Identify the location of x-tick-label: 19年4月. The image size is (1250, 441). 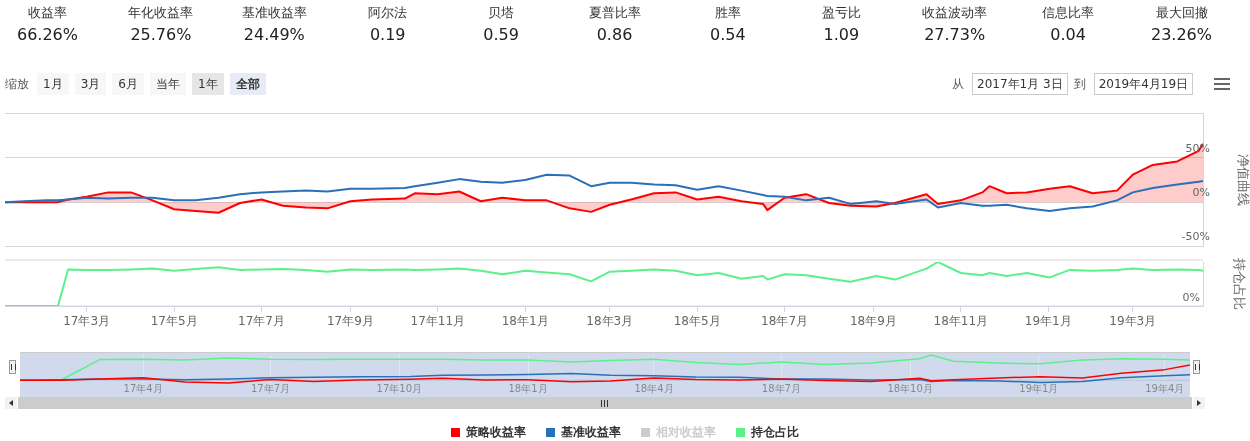
(1165, 388).